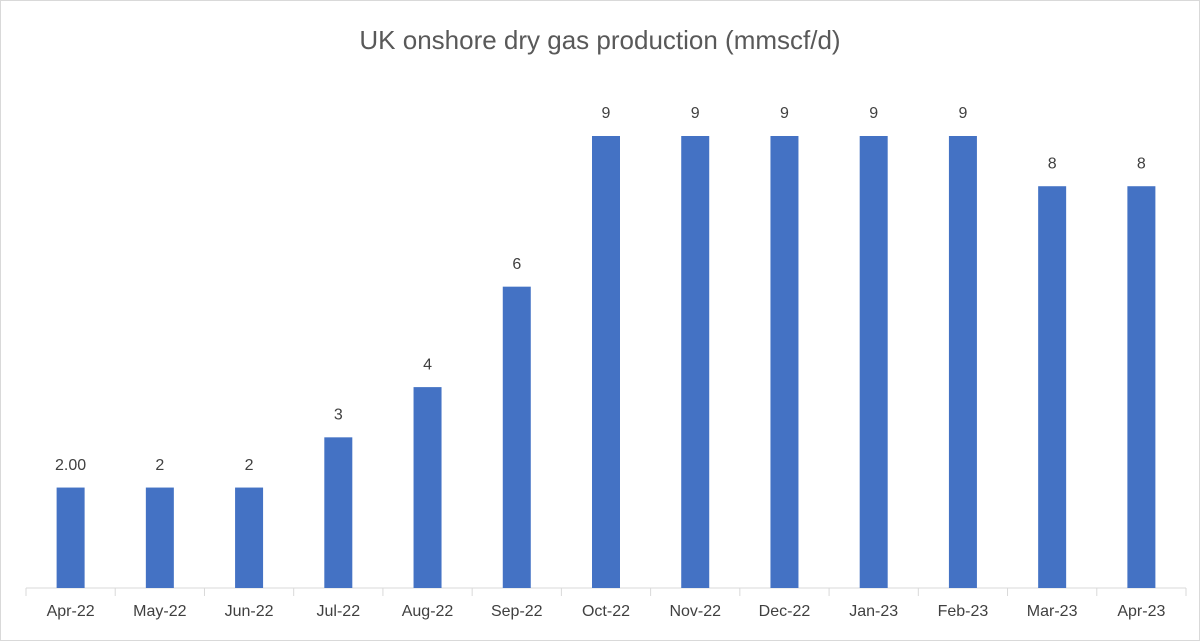 Image resolution: width=1200 pixels, height=641 pixels. What do you see at coordinates (695, 611) in the screenshot?
I see `x-tick-label: Nov-22` at bounding box center [695, 611].